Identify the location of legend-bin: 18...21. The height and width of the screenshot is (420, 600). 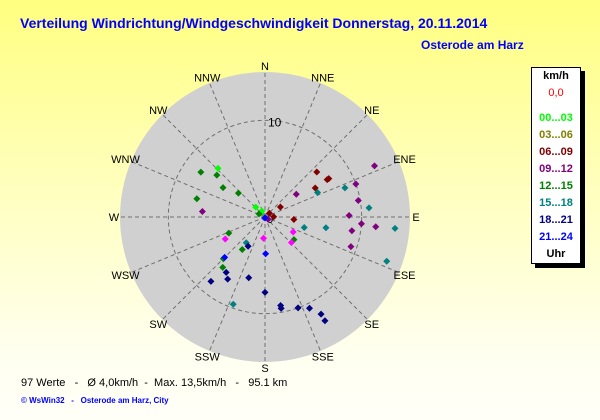
(556, 220).